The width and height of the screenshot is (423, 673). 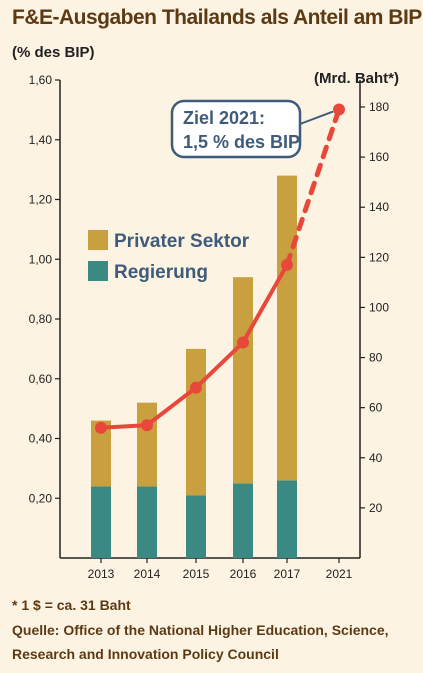 What do you see at coordinates (356, 78) in the screenshot?
I see `right-axis-unit: (Mrd. Baht*)` at bounding box center [356, 78].